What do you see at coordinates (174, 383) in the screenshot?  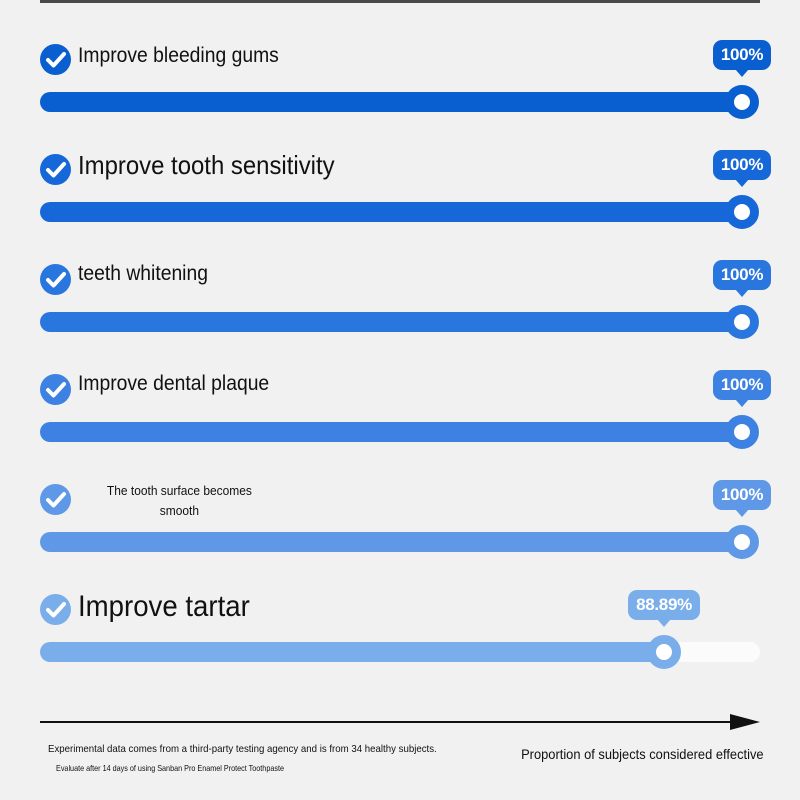 I see `category-label: Improve dental plaque` at bounding box center [174, 383].